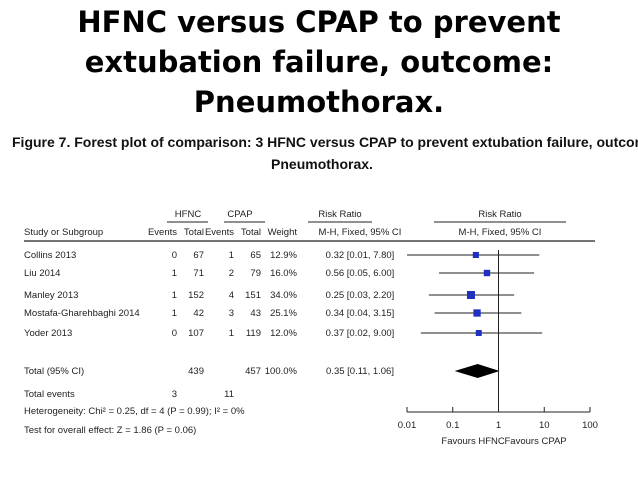  Describe the element at coordinates (229, 394) in the screenshot. I see `cpap-total-events-value: 11` at that location.